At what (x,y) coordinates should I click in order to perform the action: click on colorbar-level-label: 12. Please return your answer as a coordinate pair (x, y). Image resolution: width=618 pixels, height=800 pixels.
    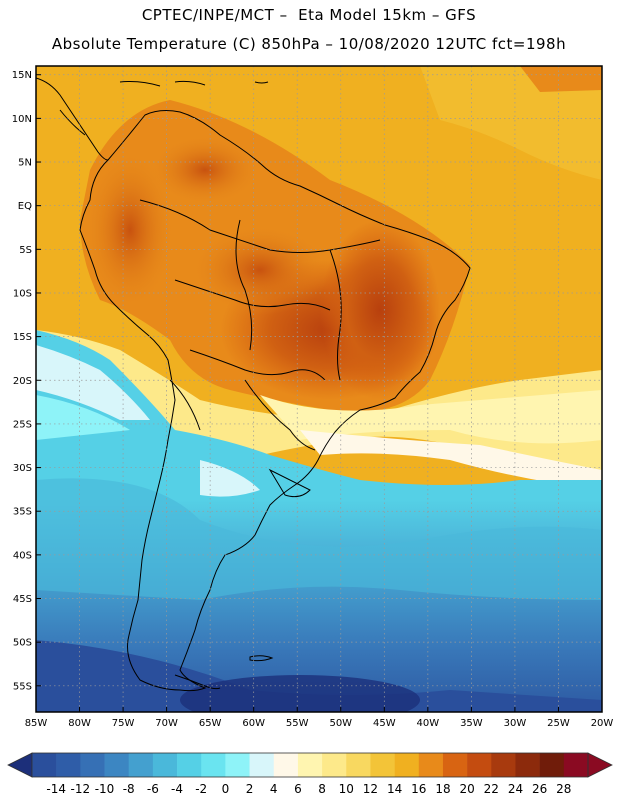
    Looking at the image, I should click on (370, 789).